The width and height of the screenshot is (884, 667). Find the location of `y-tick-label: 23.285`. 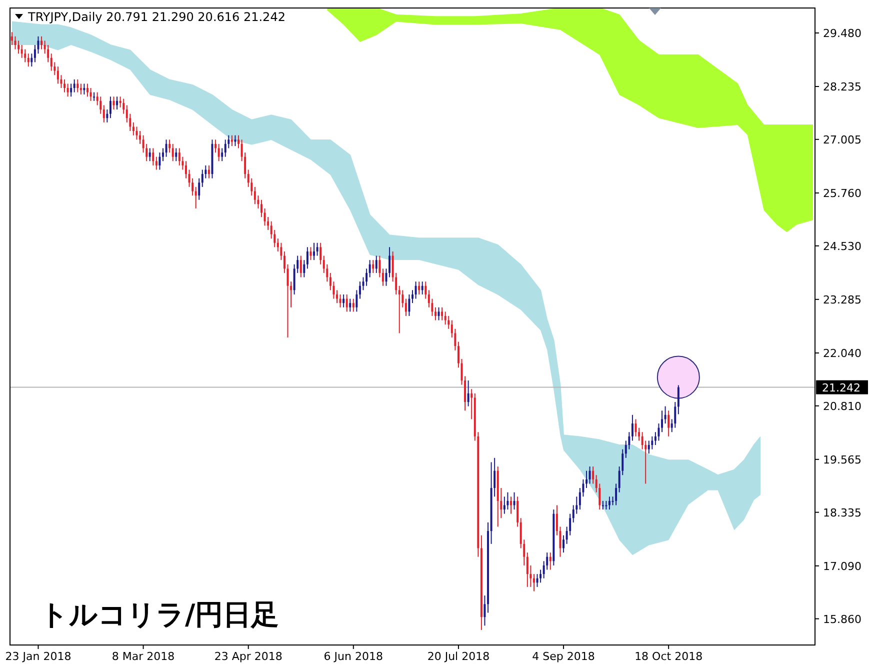

y-tick-label: 23.285 is located at coordinates (842, 299).